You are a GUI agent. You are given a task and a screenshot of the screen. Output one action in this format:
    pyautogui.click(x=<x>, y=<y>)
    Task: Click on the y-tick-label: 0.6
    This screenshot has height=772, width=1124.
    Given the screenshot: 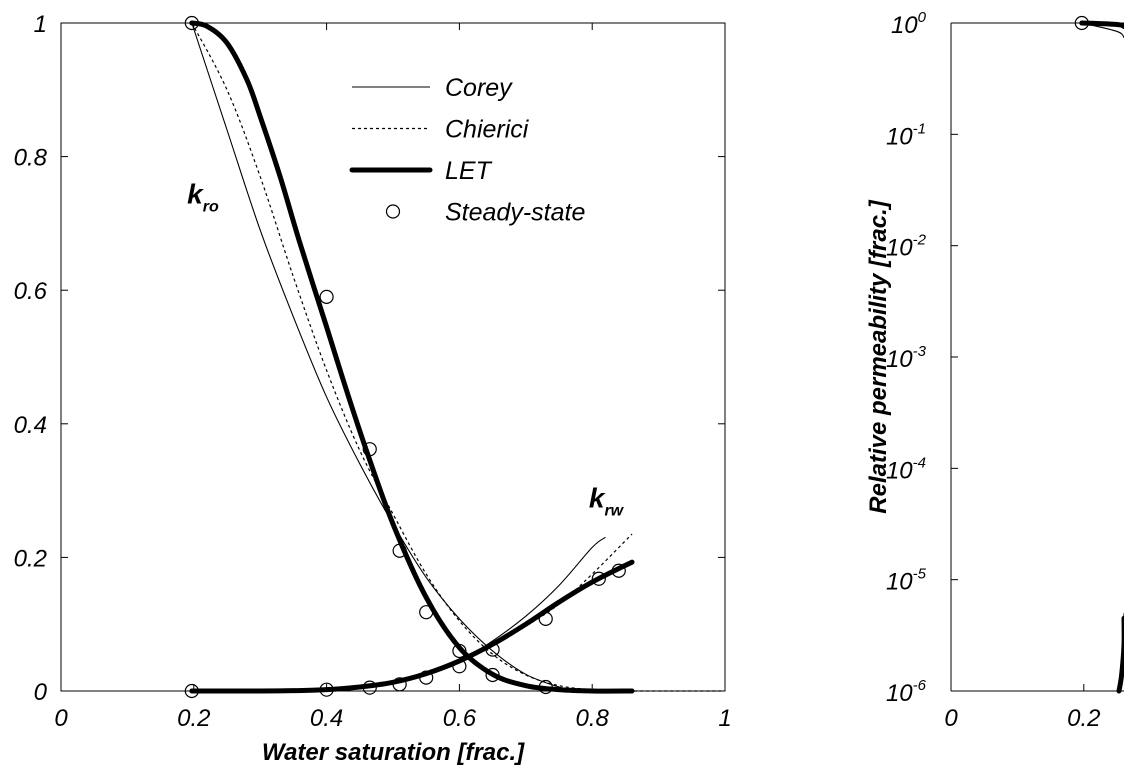 What is the action you would take?
    pyautogui.click(x=31, y=291)
    